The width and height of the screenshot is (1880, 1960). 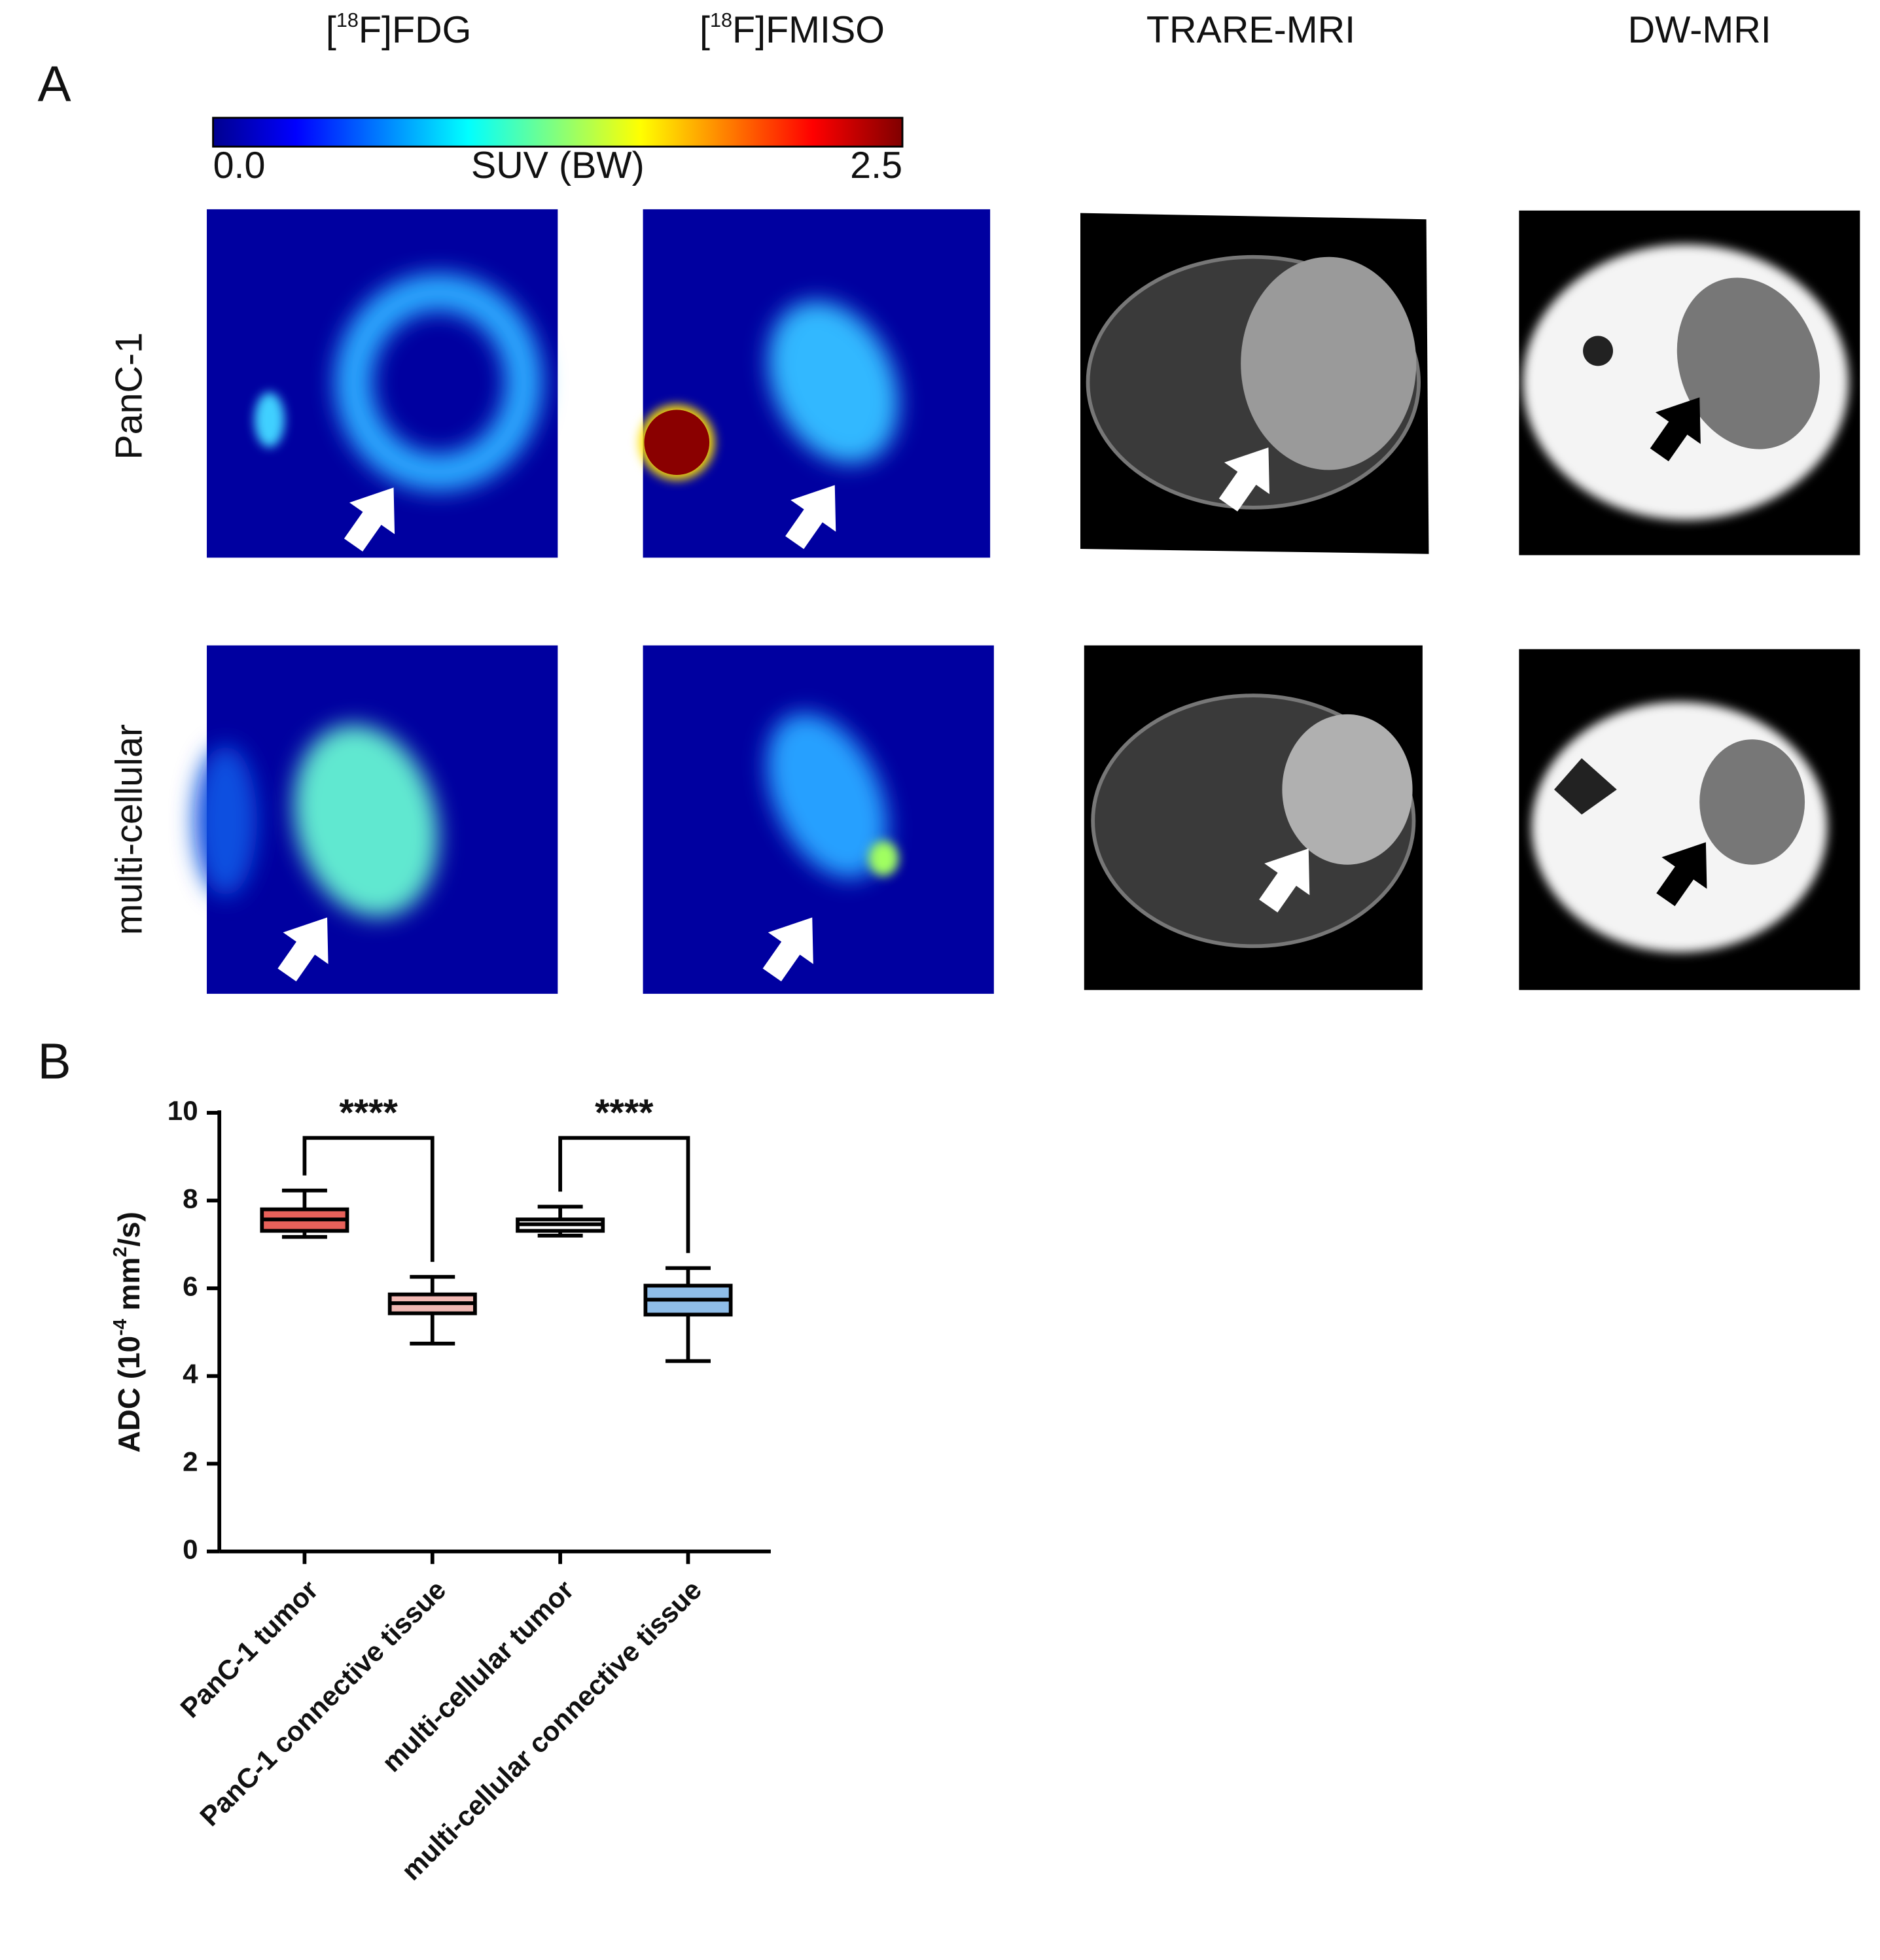 I want to click on text-part: F]FDG, so click(x=415, y=30).